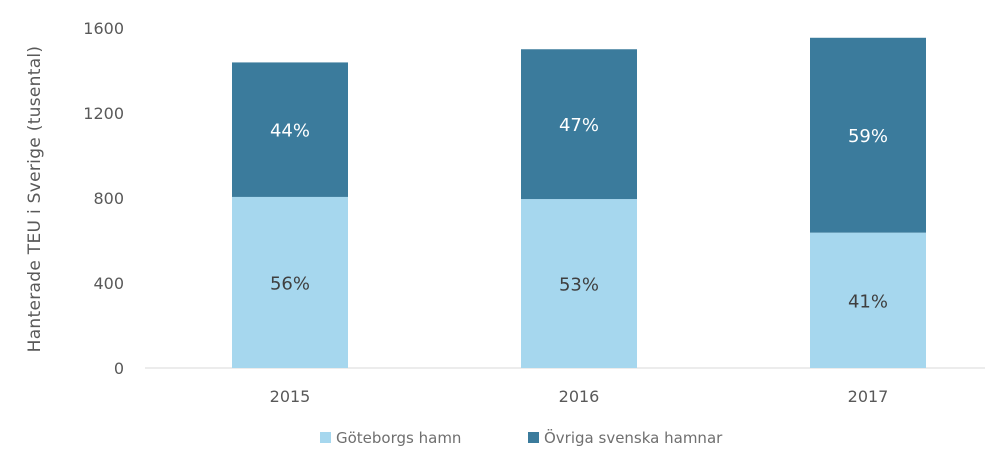  I want to click on data-label: 59%, so click(868, 136).